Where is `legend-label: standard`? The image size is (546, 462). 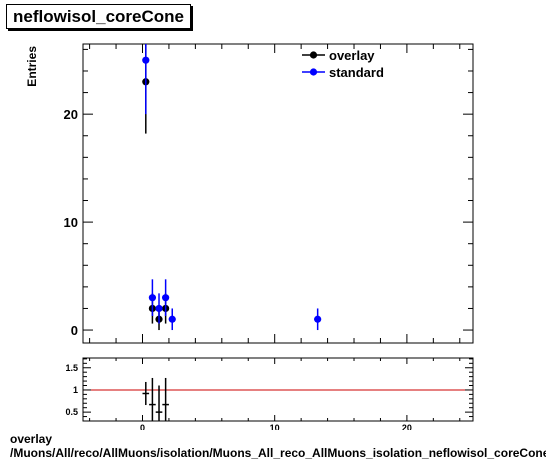
legend-label: standard is located at coordinates (356, 72).